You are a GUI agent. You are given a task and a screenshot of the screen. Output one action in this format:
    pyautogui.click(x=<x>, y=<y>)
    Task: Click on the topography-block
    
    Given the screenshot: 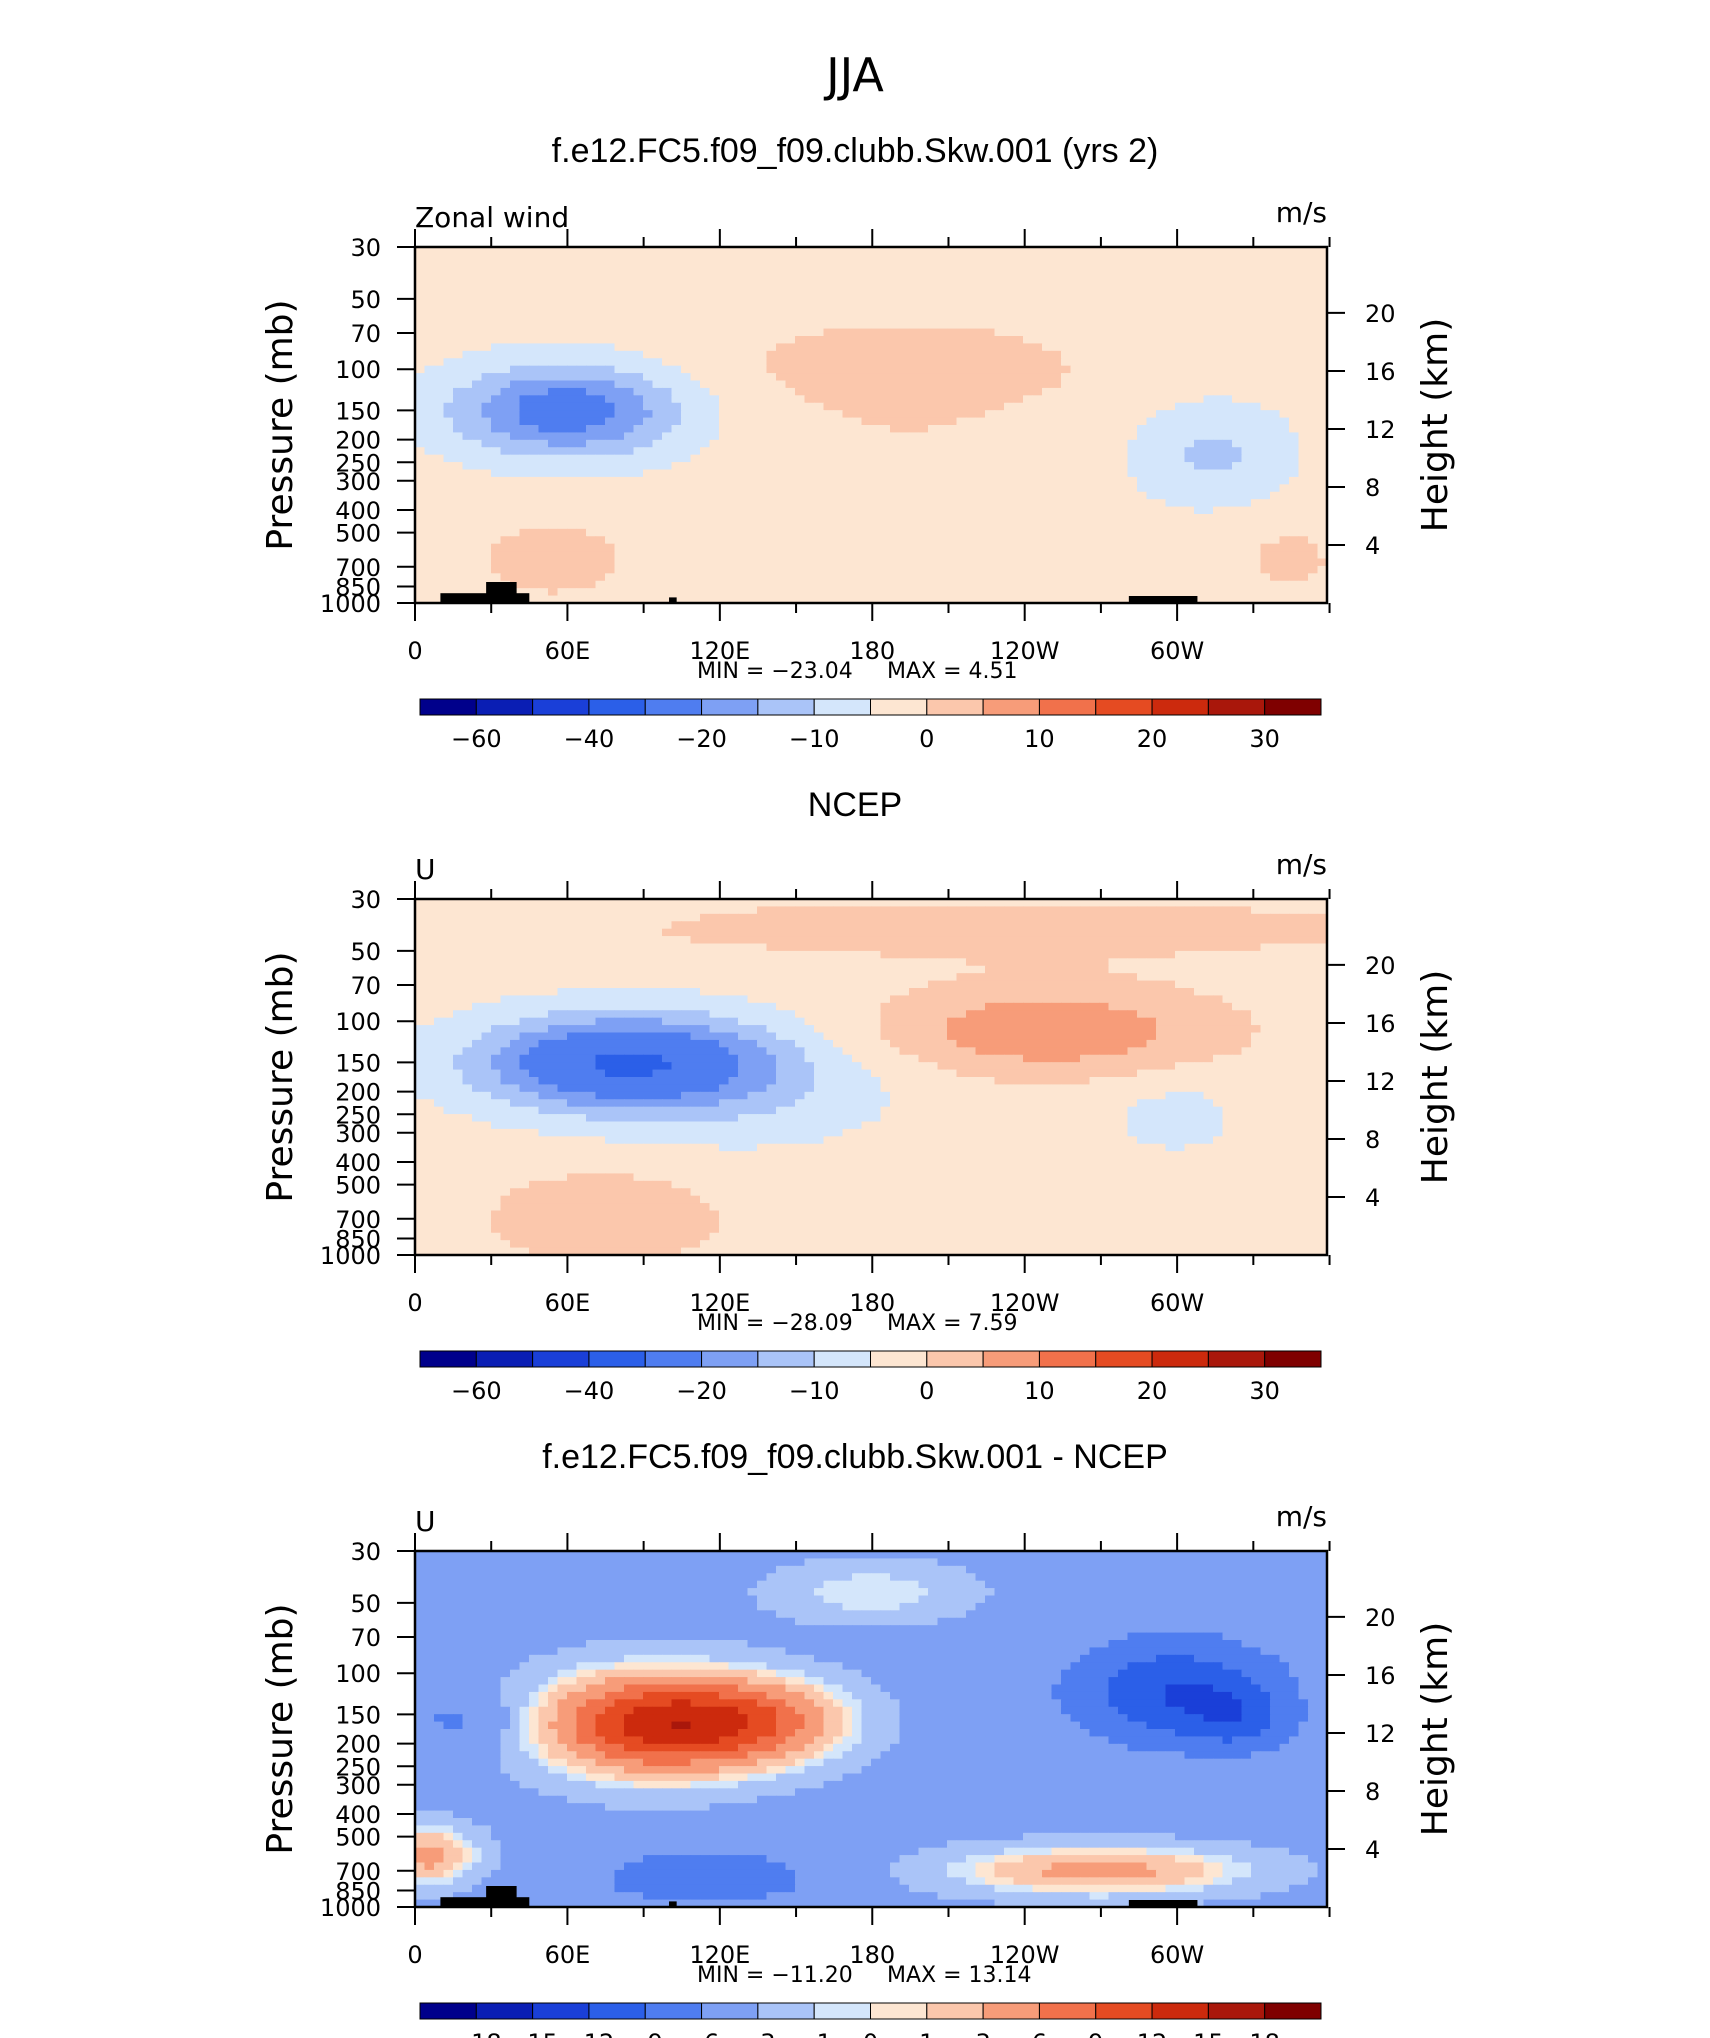 What is the action you would take?
    pyautogui.click(x=485, y=598)
    